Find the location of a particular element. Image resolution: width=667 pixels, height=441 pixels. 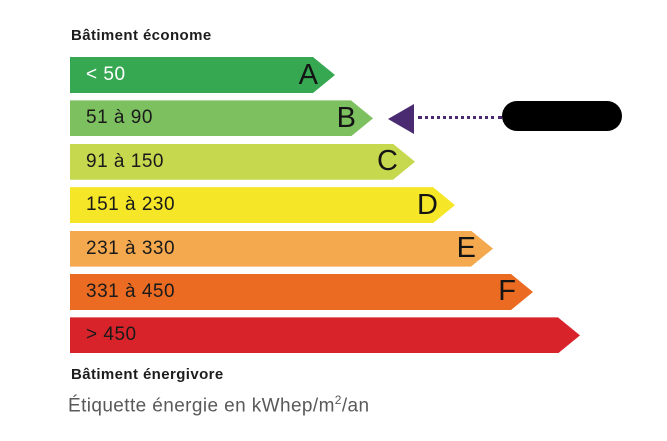

indicator-arrow-icon is located at coordinates (401, 119).